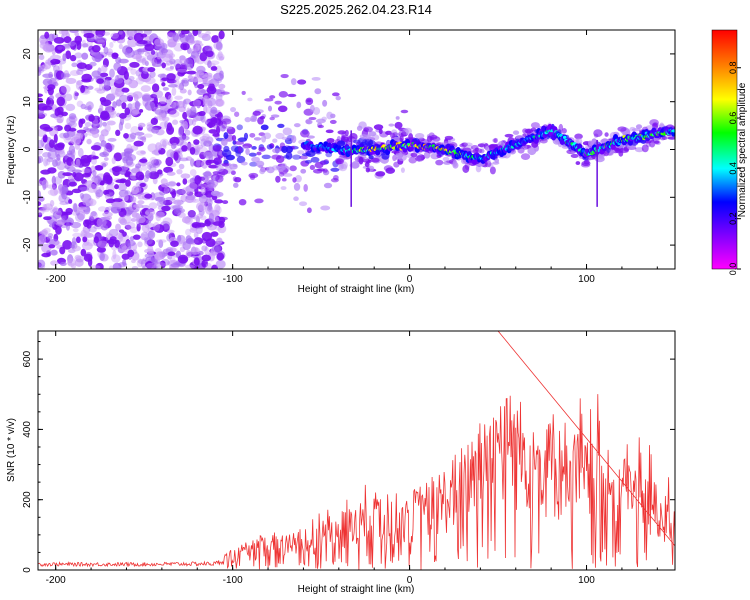 The height and width of the screenshot is (600, 750). I want to click on y-tick-label: -20, so click(27, 244).